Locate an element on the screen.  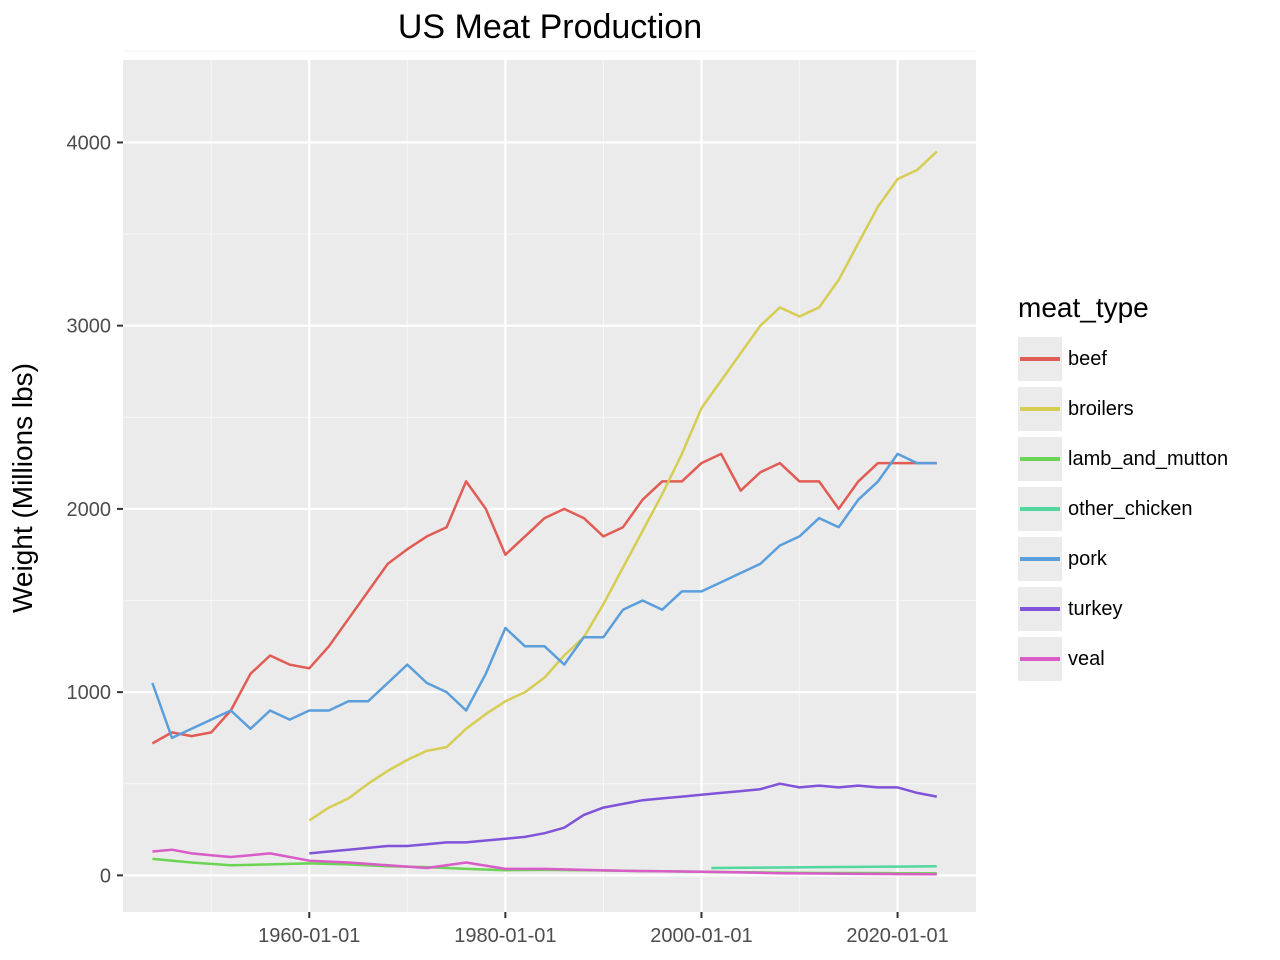
legend-label: pork is located at coordinates (1087, 558).